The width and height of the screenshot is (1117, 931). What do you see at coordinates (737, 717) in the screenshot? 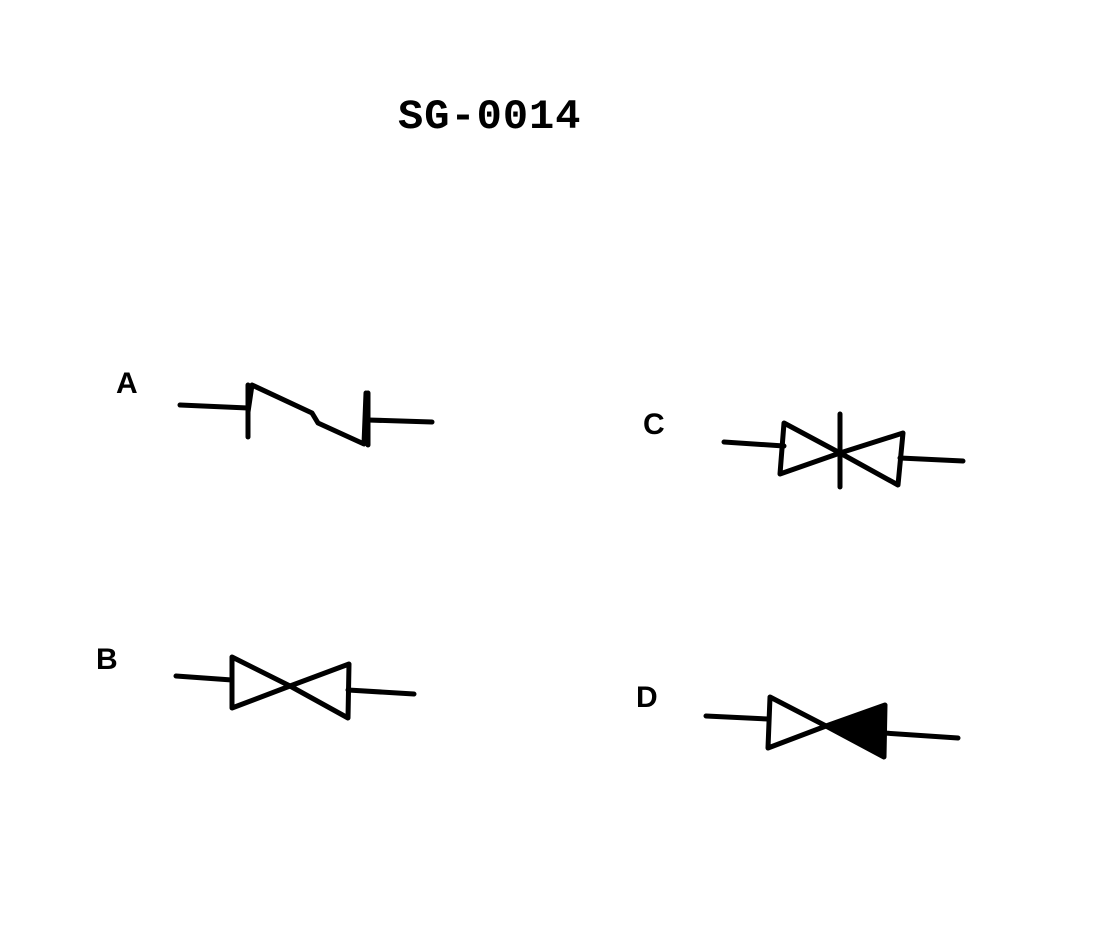
I see `symbol-d-left-lead` at bounding box center [737, 717].